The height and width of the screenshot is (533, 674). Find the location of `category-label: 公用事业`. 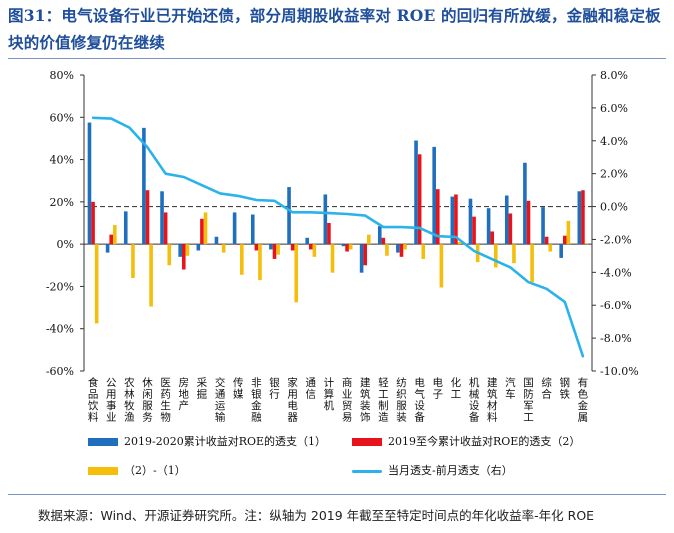

category-label: 公用事业 is located at coordinates (111, 400).